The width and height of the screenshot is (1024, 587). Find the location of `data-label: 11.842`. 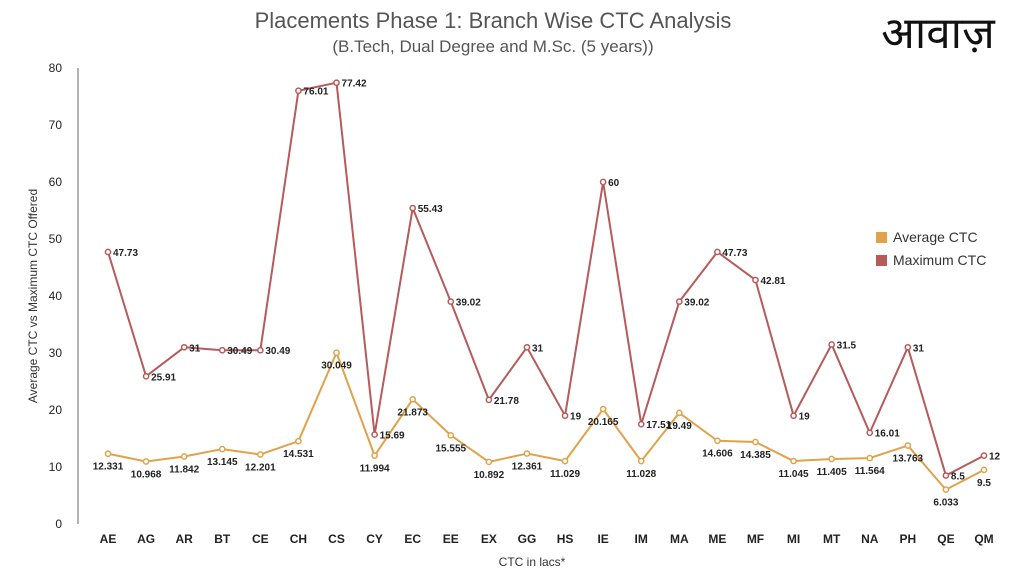

data-label: 11.842 is located at coordinates (184, 470).